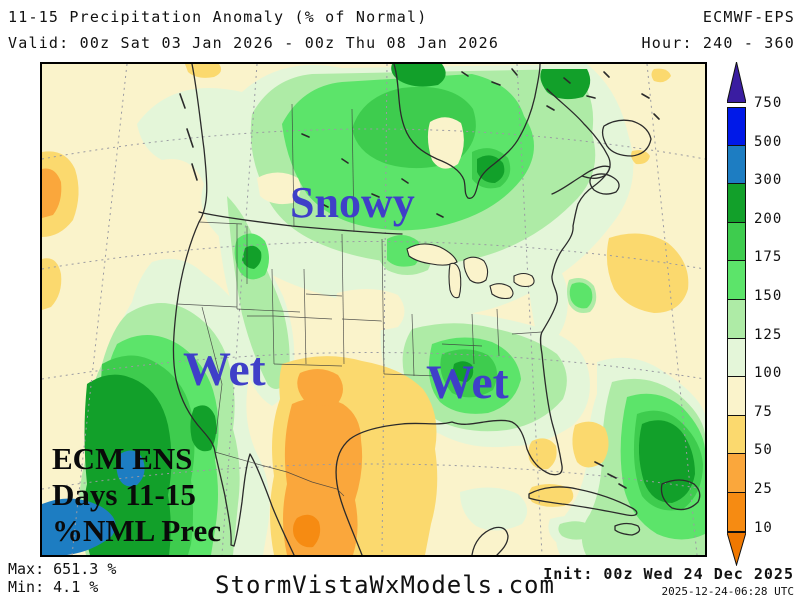  I want to click on colorbar-label: 500, so click(768, 141).